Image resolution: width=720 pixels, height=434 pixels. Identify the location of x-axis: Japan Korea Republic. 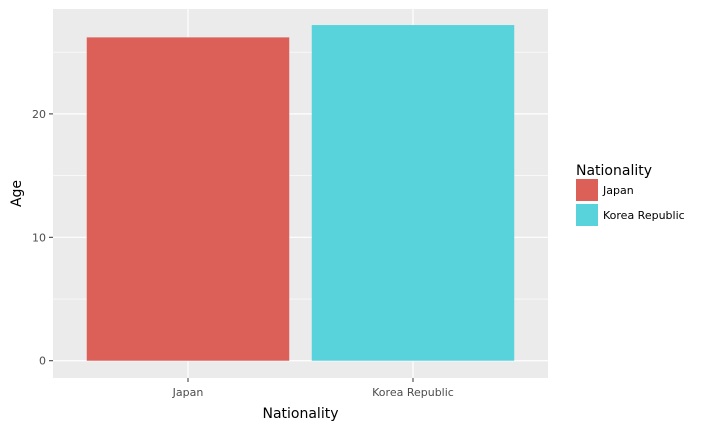
(313, 388).